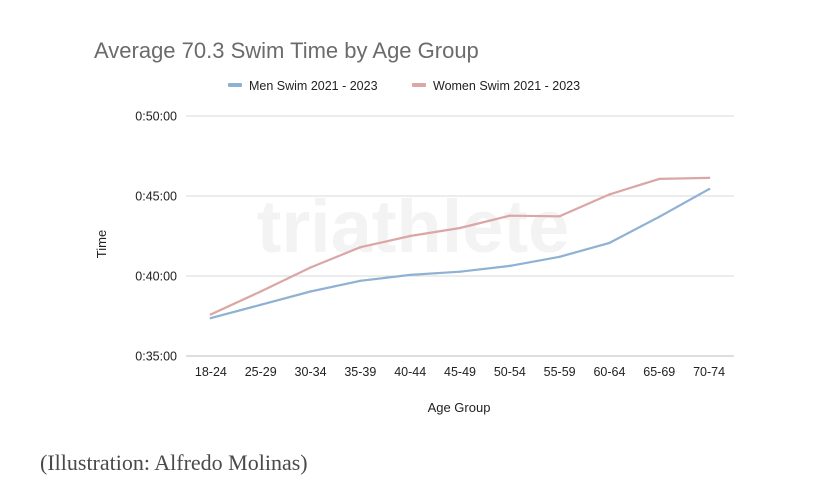  What do you see at coordinates (101, 244) in the screenshot?
I see `y-axis-label: Time` at bounding box center [101, 244].